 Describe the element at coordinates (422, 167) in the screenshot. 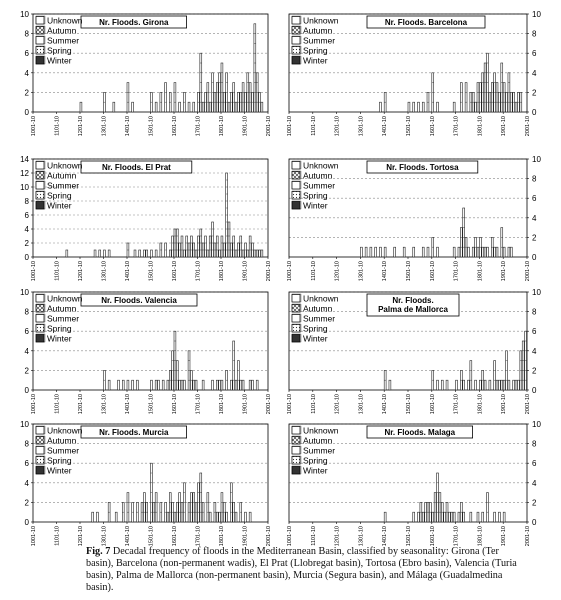

I see `chart-title: Nr. Floods. Tortosa` at that location.